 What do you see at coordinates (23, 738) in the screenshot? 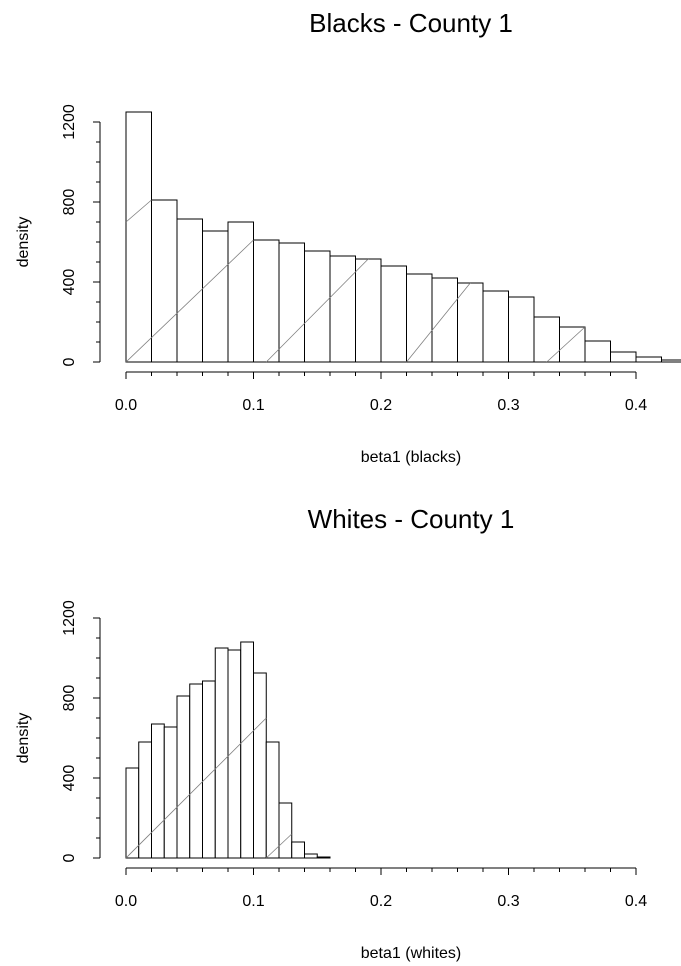
I see `panel-2-y-axis-label: density` at bounding box center [23, 738].